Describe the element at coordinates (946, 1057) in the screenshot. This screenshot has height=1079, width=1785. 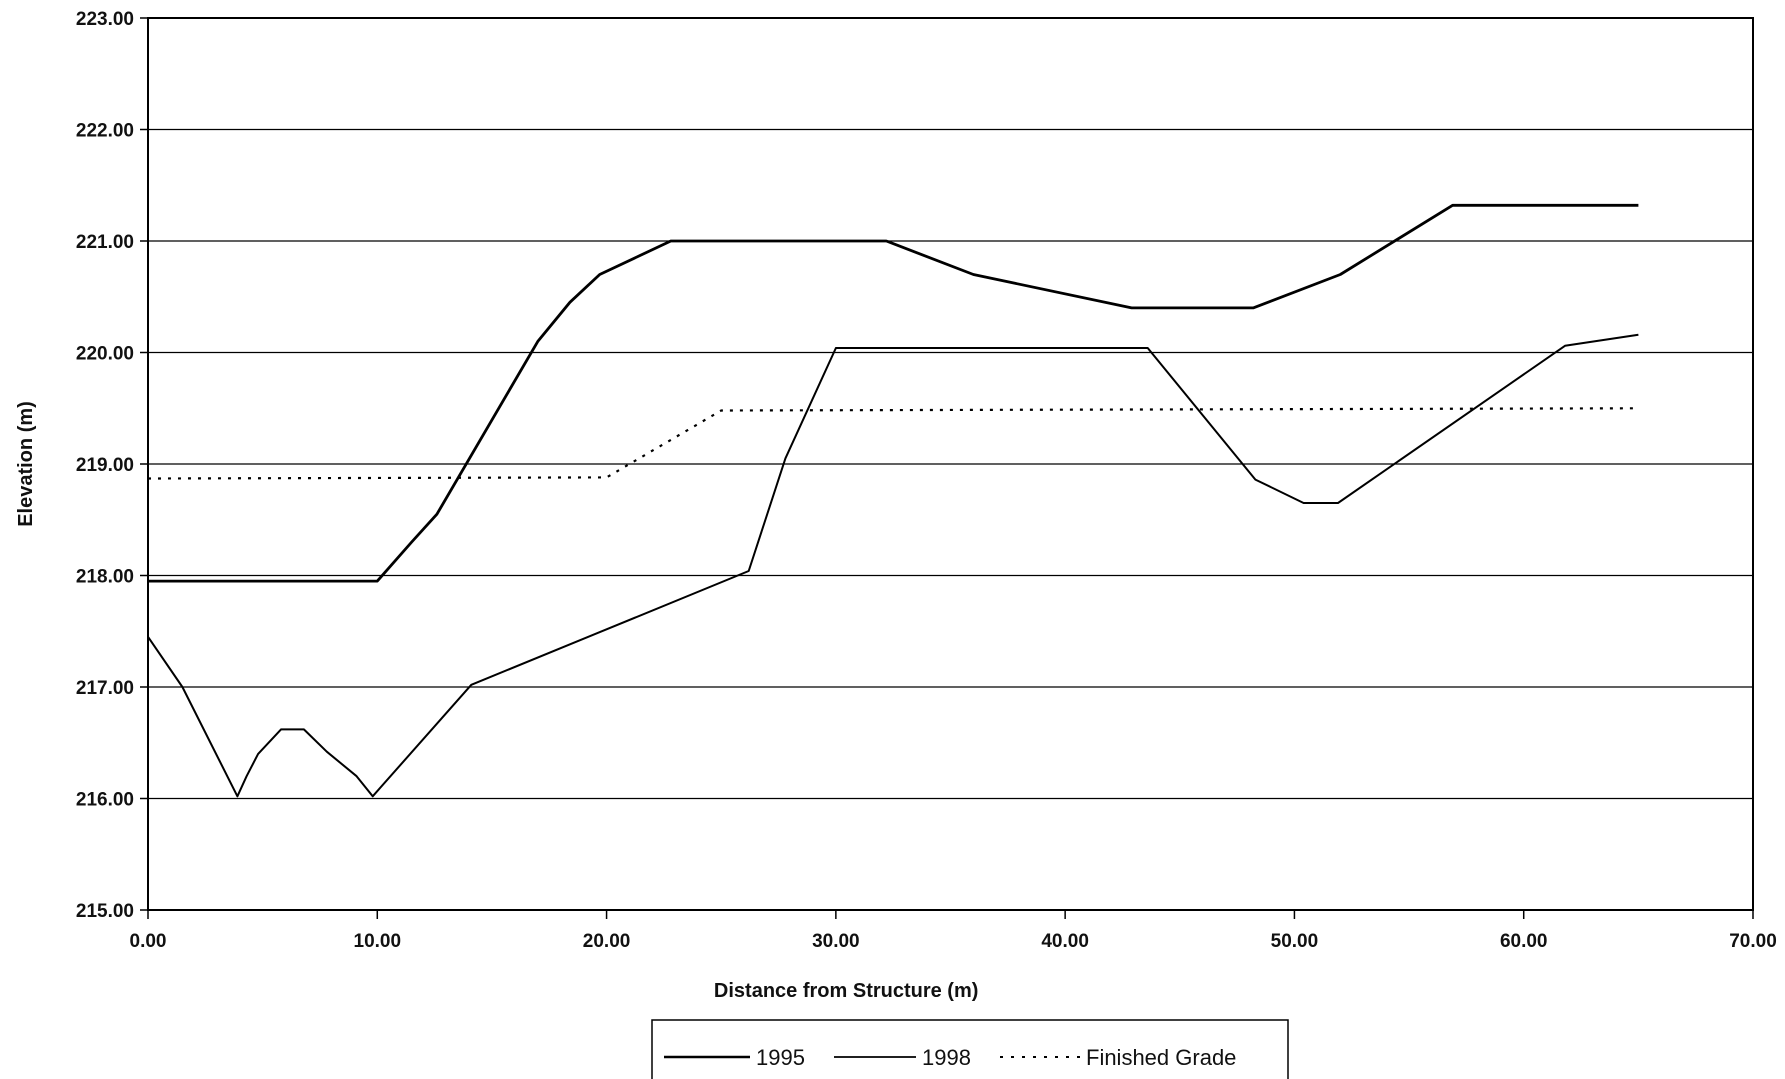
I see `legend-label-1998: 1998` at that location.